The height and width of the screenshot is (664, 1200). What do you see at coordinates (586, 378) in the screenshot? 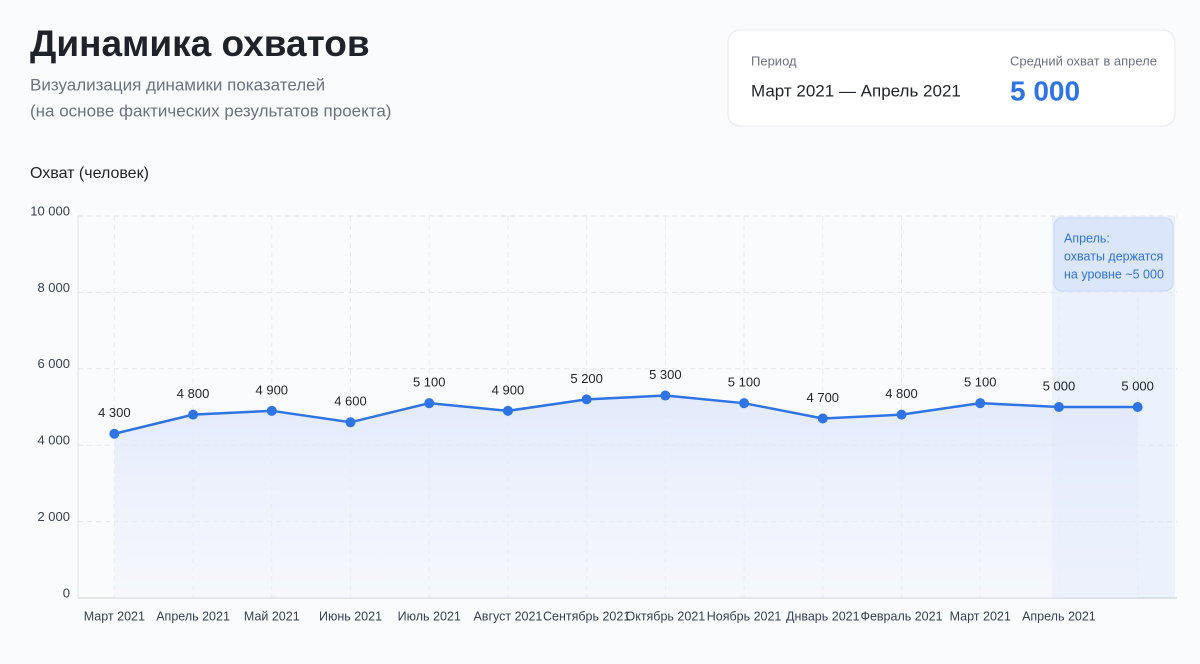
I see `value-label: 5 200` at bounding box center [586, 378].